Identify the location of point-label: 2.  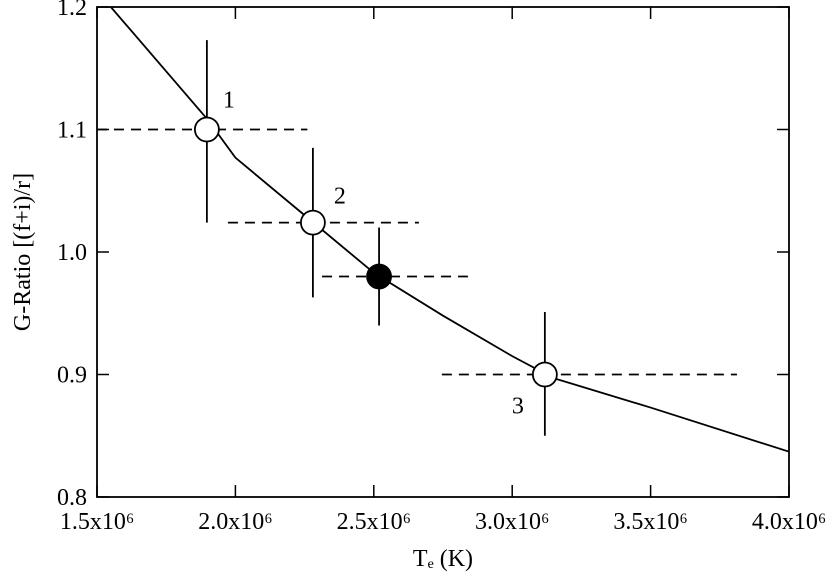
(340, 197).